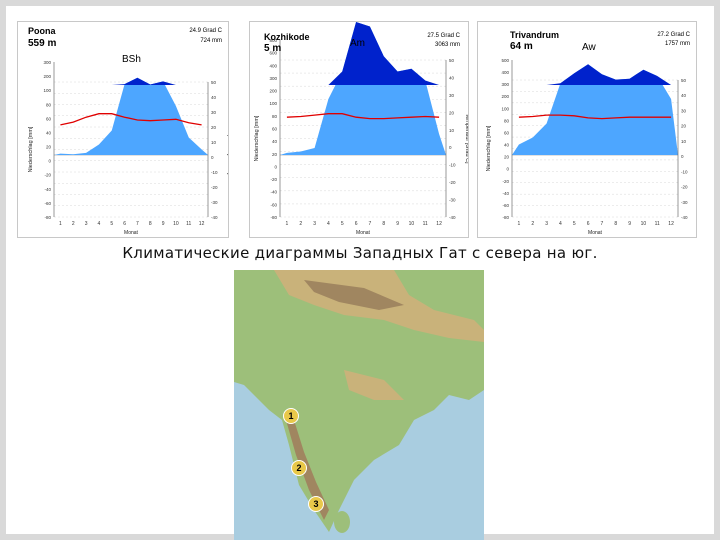 The width and height of the screenshot is (720, 540). Describe the element at coordinates (505, 84) in the screenshot. I see `precipitation-tick-label: 300` at that location.